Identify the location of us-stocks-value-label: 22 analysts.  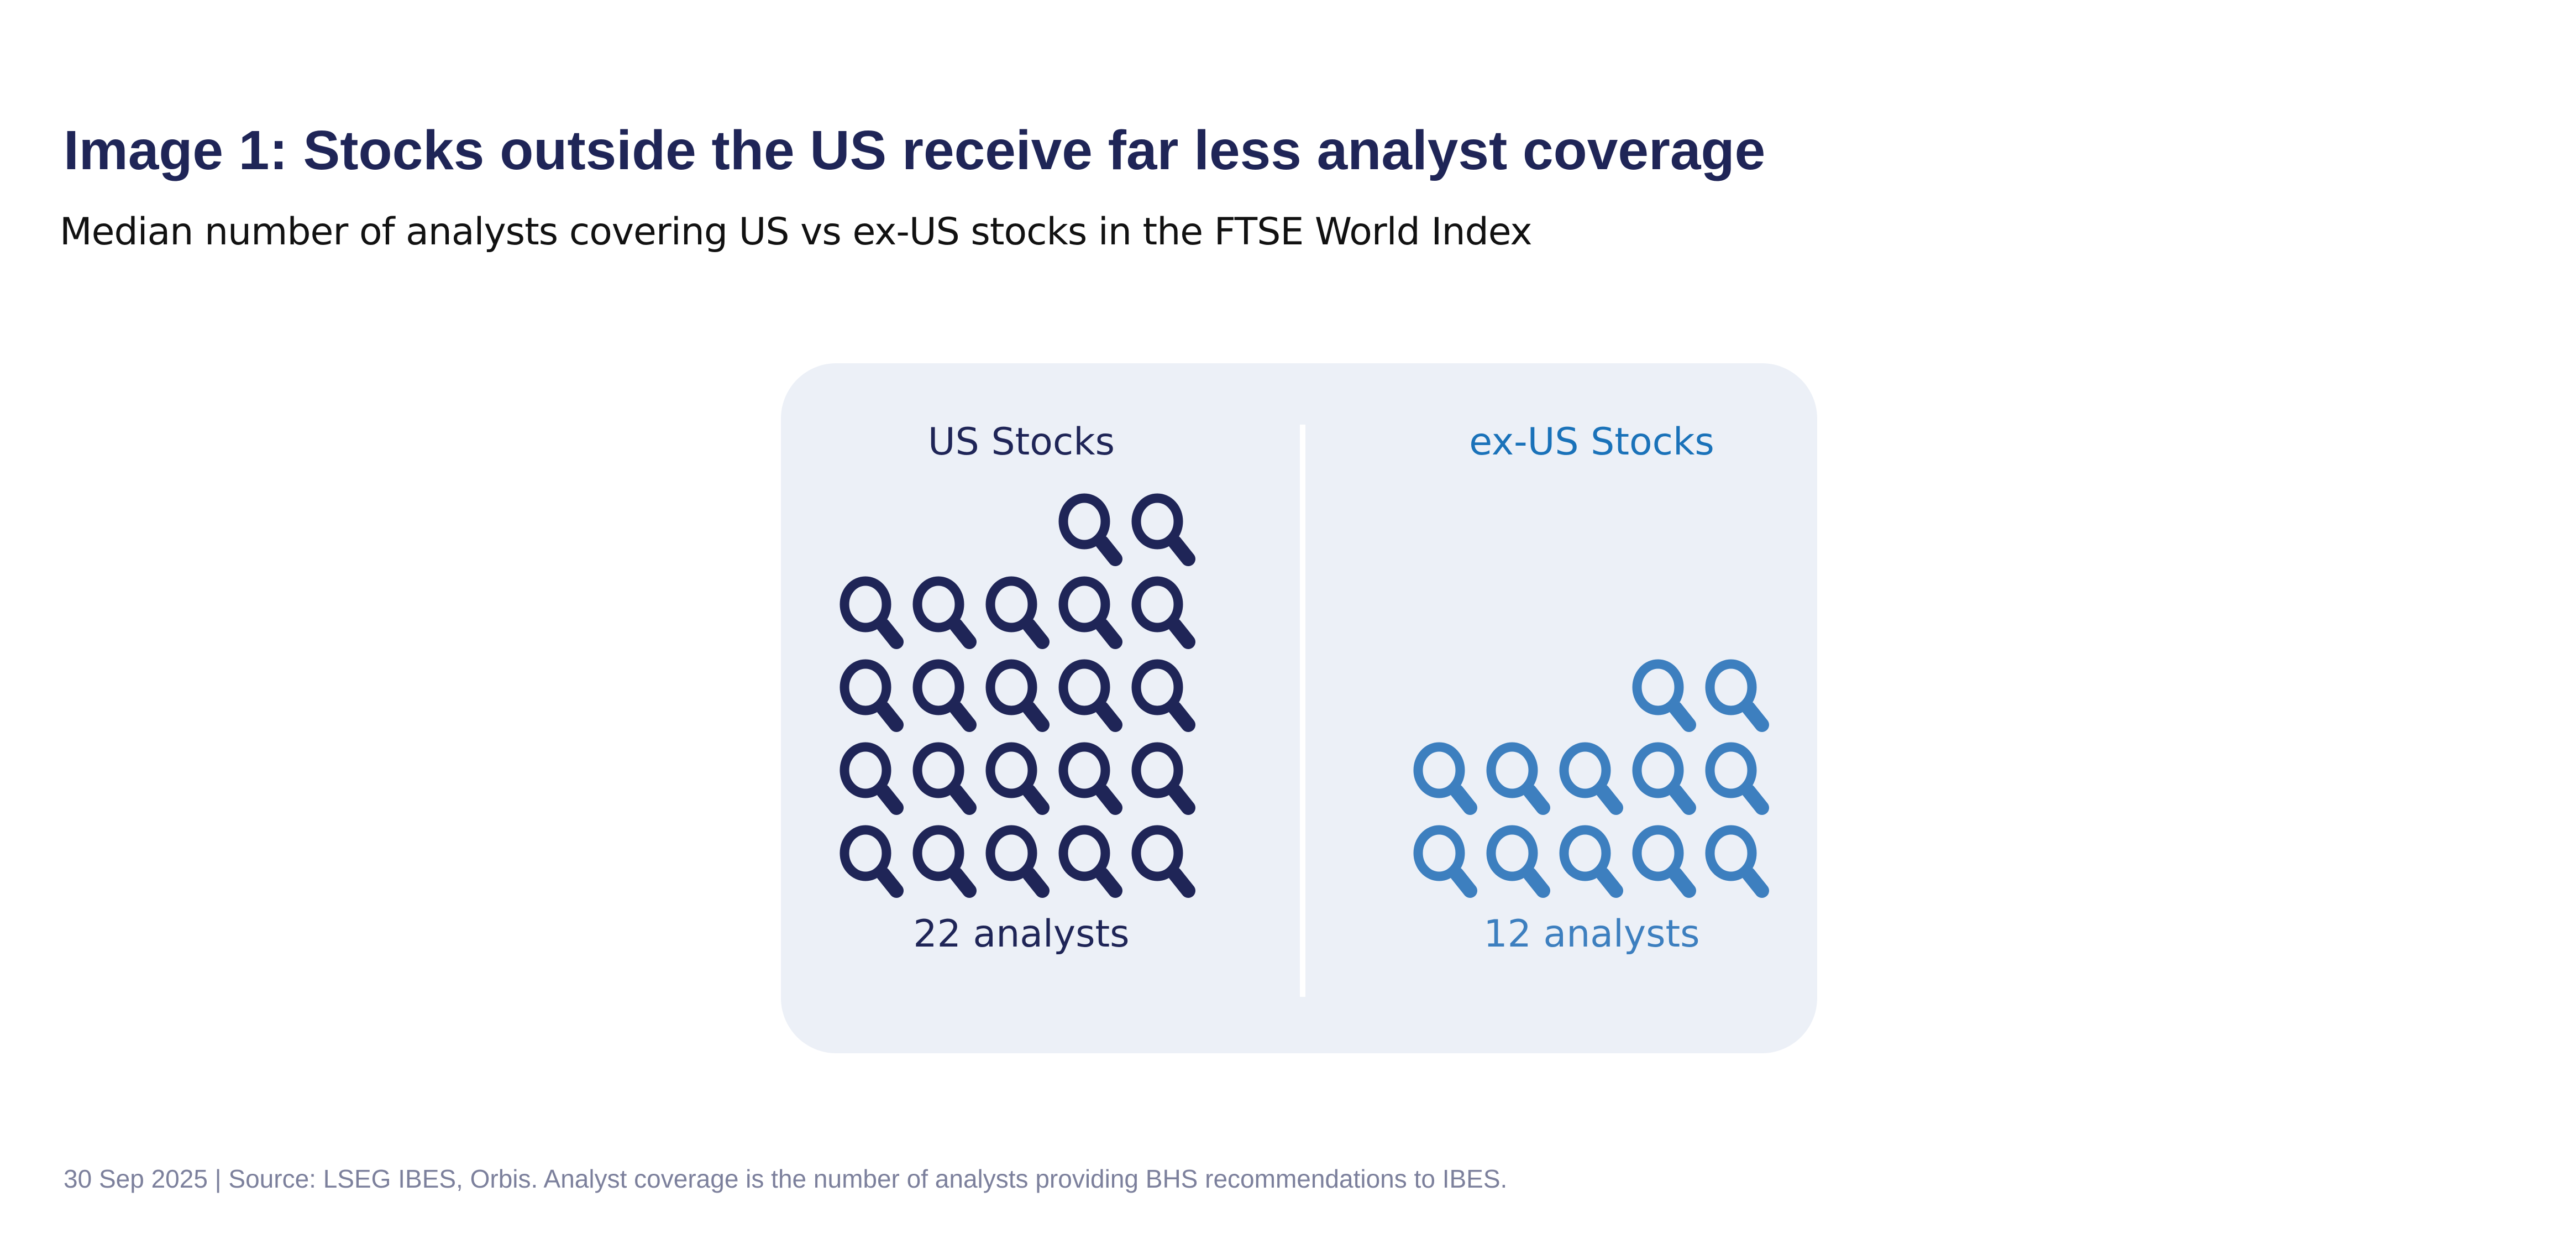
(1021, 934).